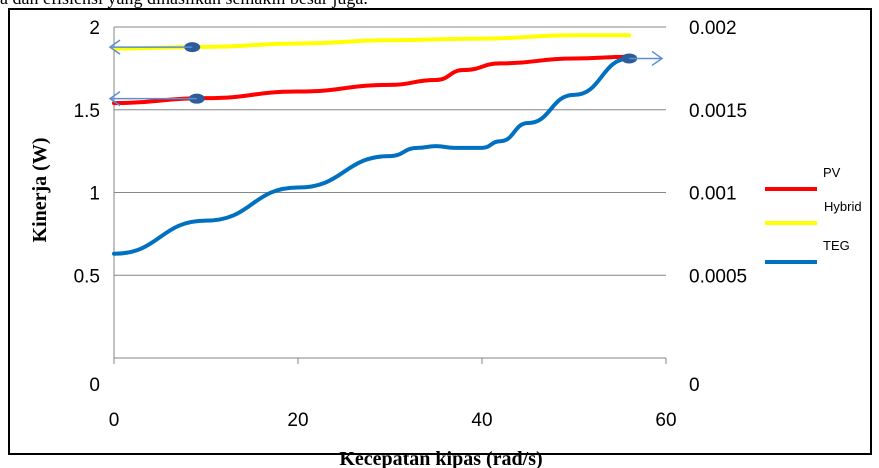  What do you see at coordinates (718, 276) in the screenshot?
I see `y-right-tick-label: 0.0005` at bounding box center [718, 276].